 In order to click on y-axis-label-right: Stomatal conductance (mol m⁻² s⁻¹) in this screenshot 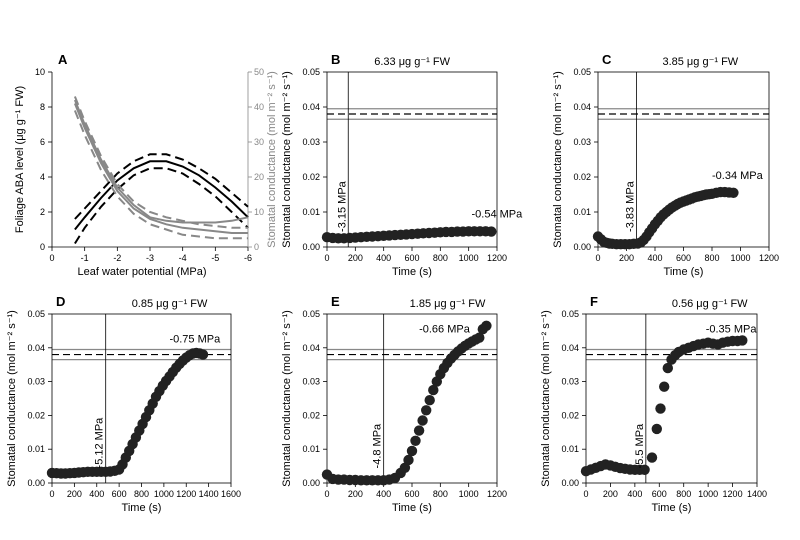, I will do `click(272, 159)`.